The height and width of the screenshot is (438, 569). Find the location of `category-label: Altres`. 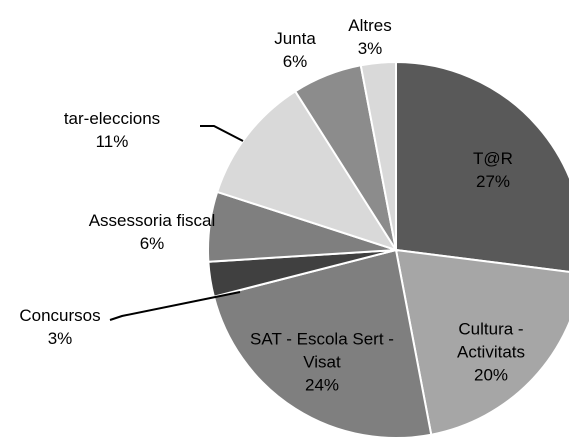

category-label: Altres is located at coordinates (370, 25).